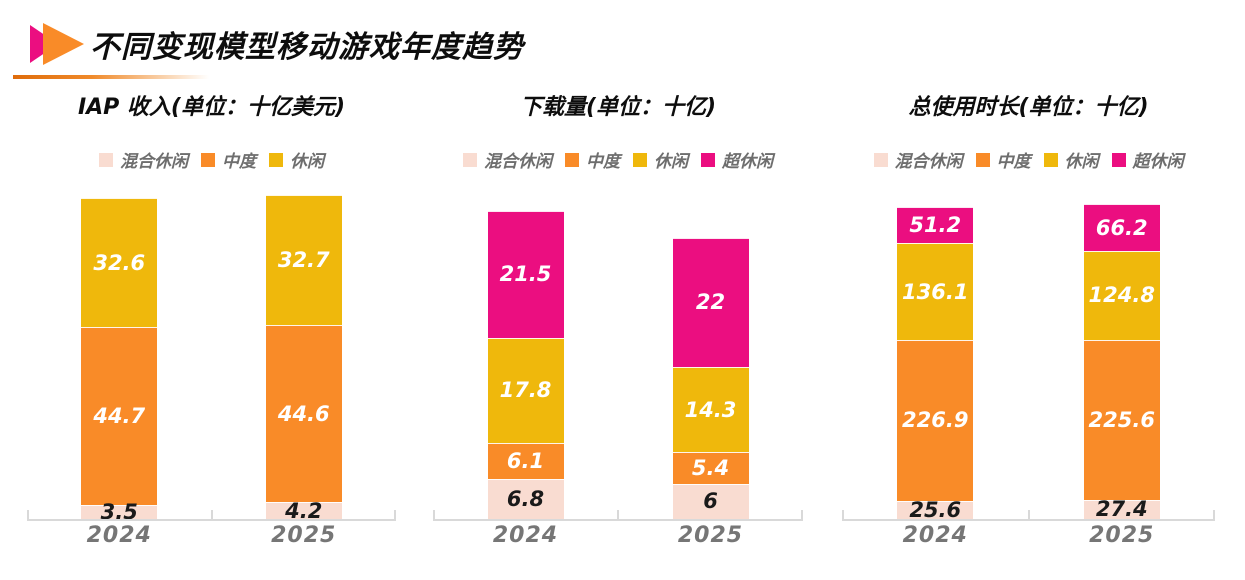 This screenshot has height=580, width=1245. I want to click on segment-value-label: 226.9, so click(935, 420).